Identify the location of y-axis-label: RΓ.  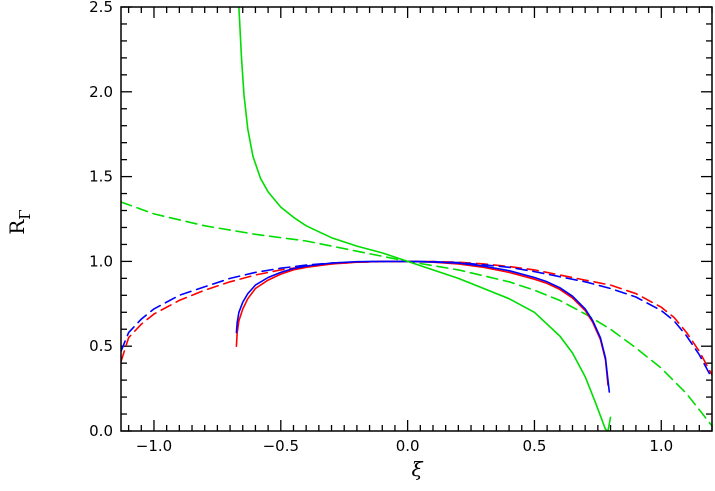
(19, 221).